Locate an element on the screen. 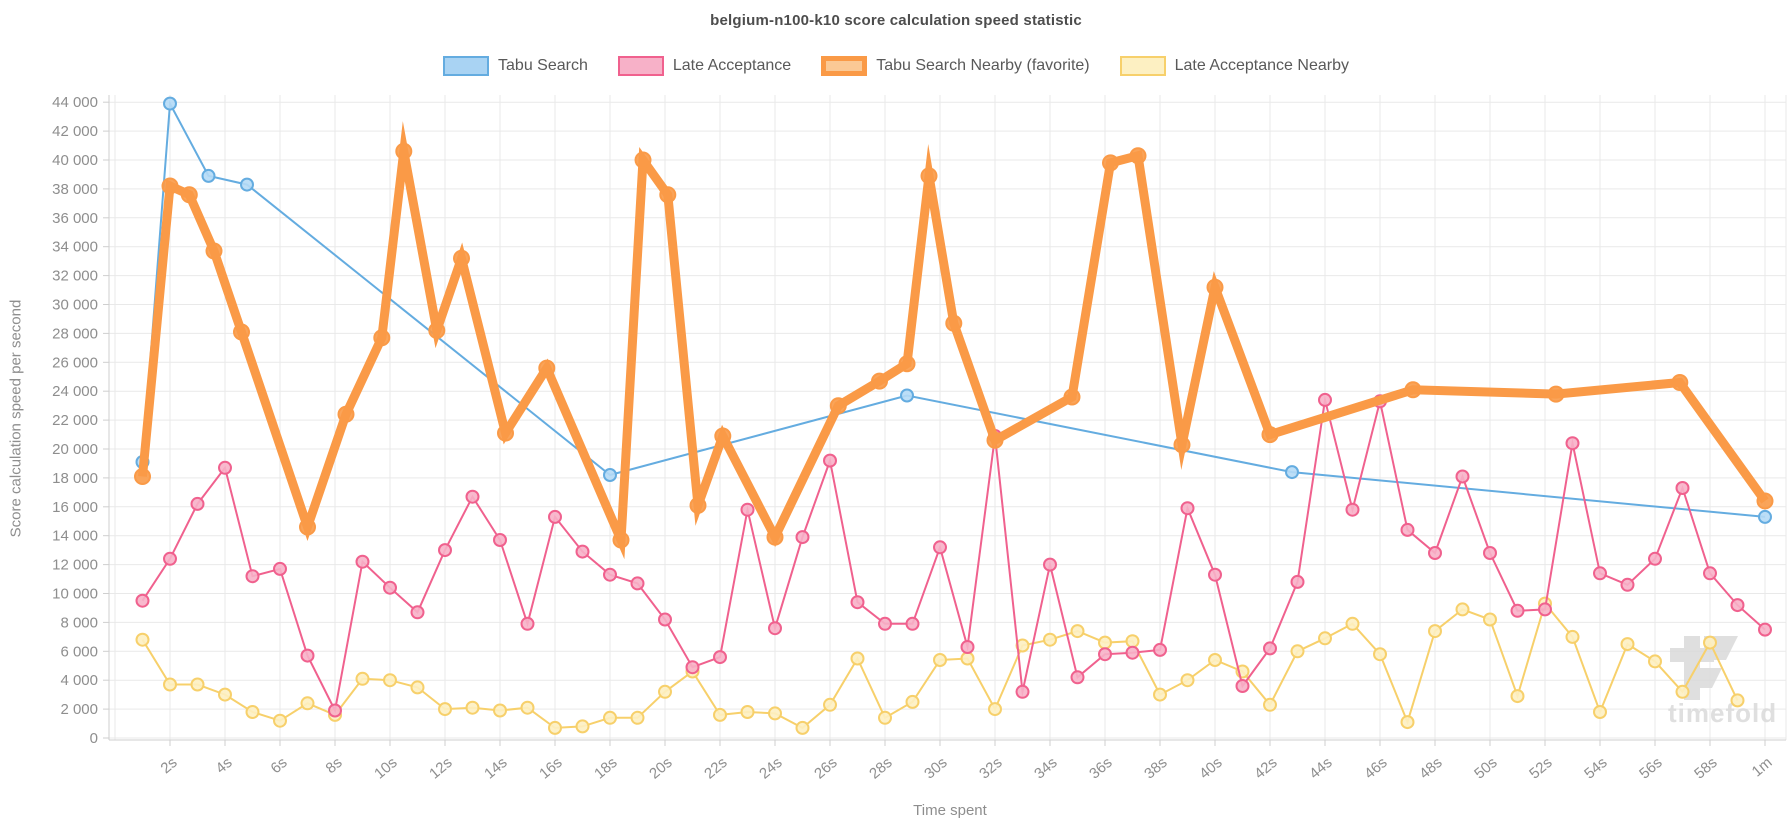  legend-item-late-acceptance: Late Acceptance is located at coordinates (704, 66).